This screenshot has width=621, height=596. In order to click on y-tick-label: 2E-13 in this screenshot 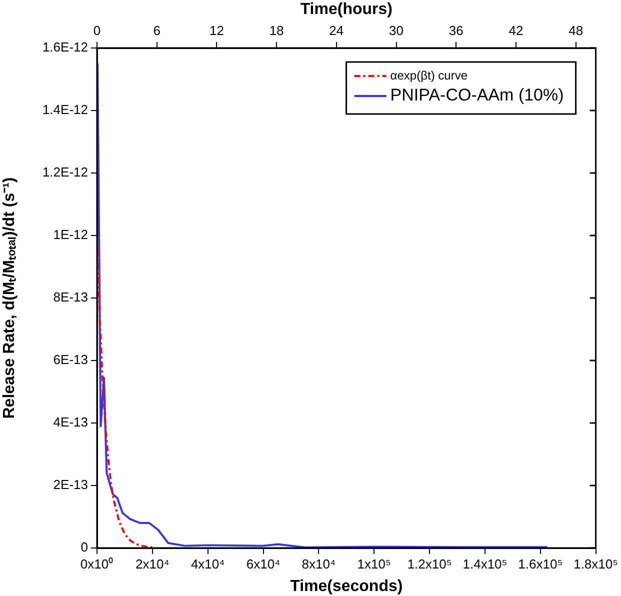, I will do `click(70, 484)`.